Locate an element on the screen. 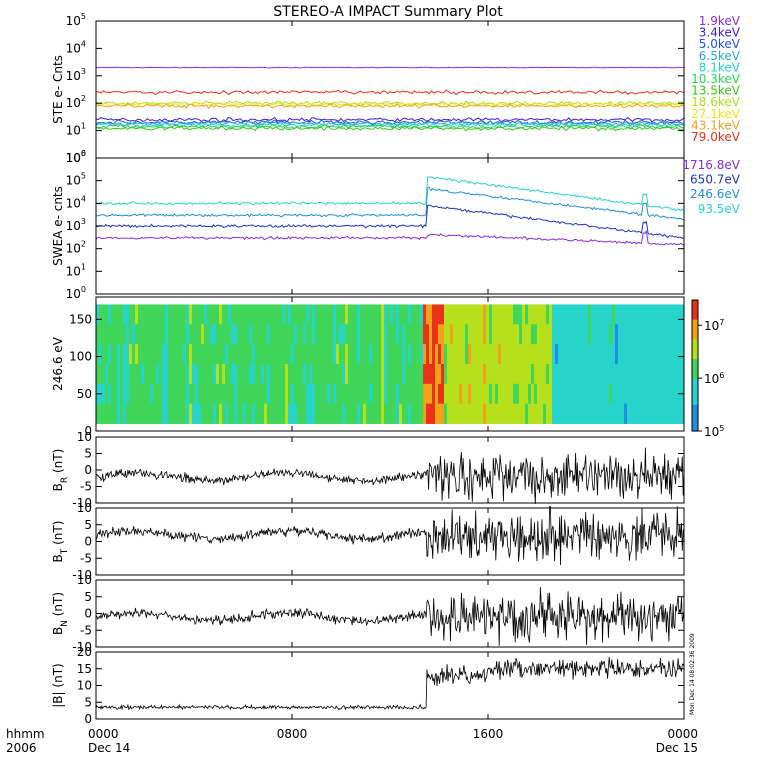 This screenshot has width=780, height=780. y-tick-label: 102 is located at coordinates (76, 248).